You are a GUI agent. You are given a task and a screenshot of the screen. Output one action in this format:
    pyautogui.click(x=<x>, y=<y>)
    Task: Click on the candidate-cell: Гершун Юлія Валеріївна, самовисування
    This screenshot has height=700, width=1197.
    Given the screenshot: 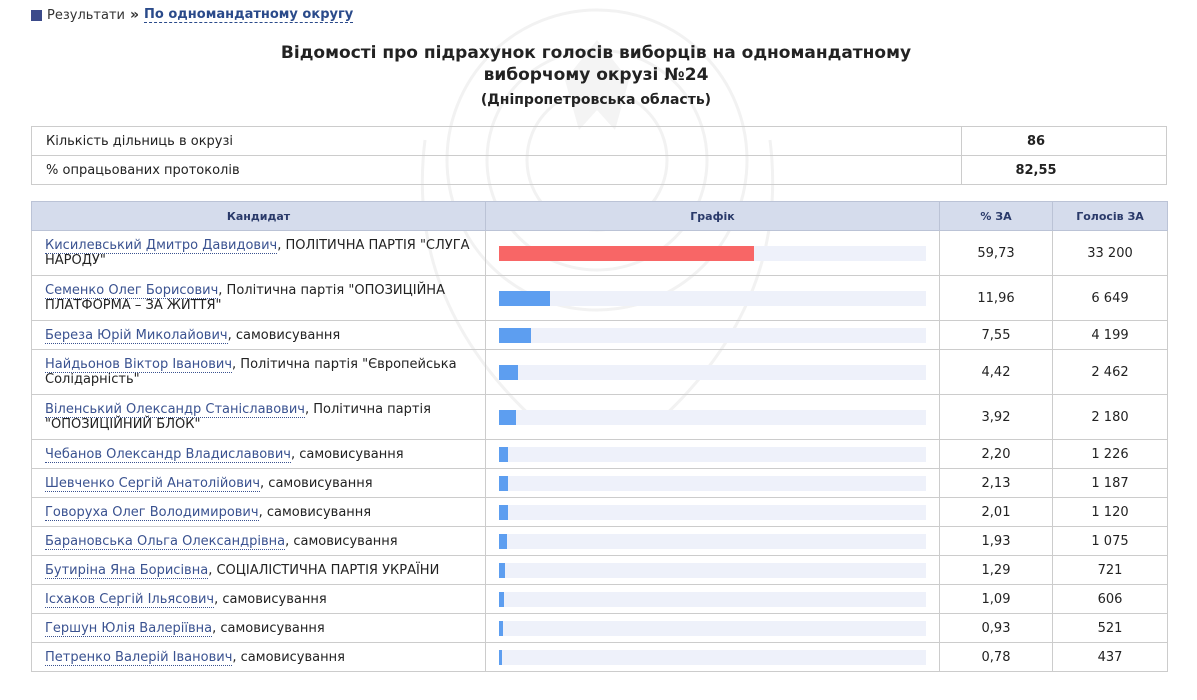 What is the action you would take?
    pyautogui.click(x=258, y=628)
    